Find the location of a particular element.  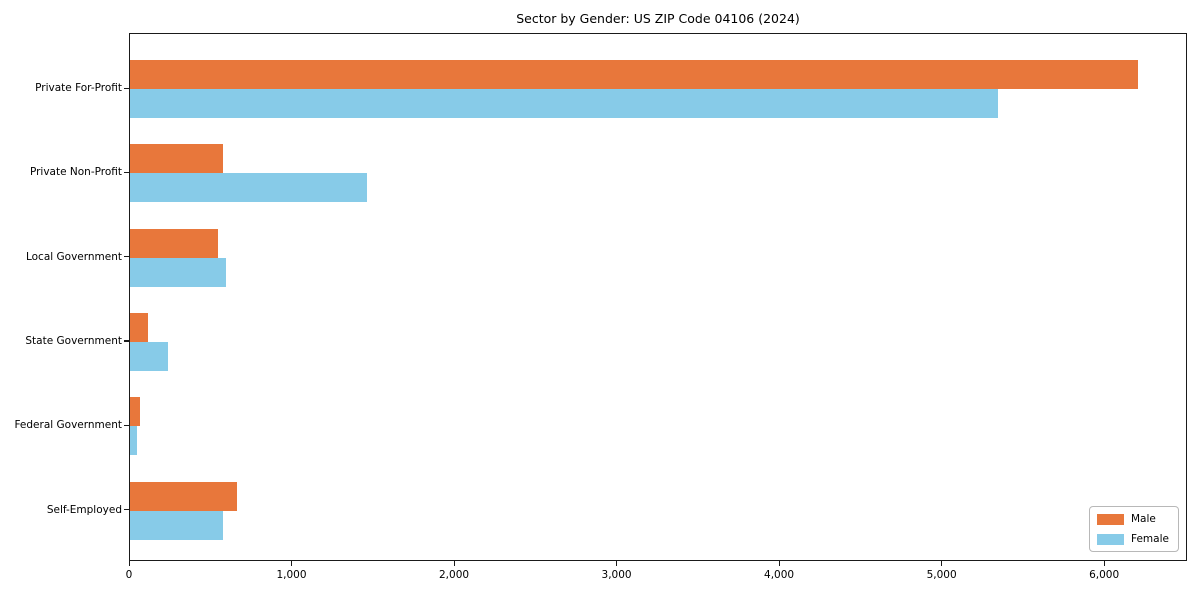

y-tick-label-self-employed: Self-Employed is located at coordinates (84, 509).